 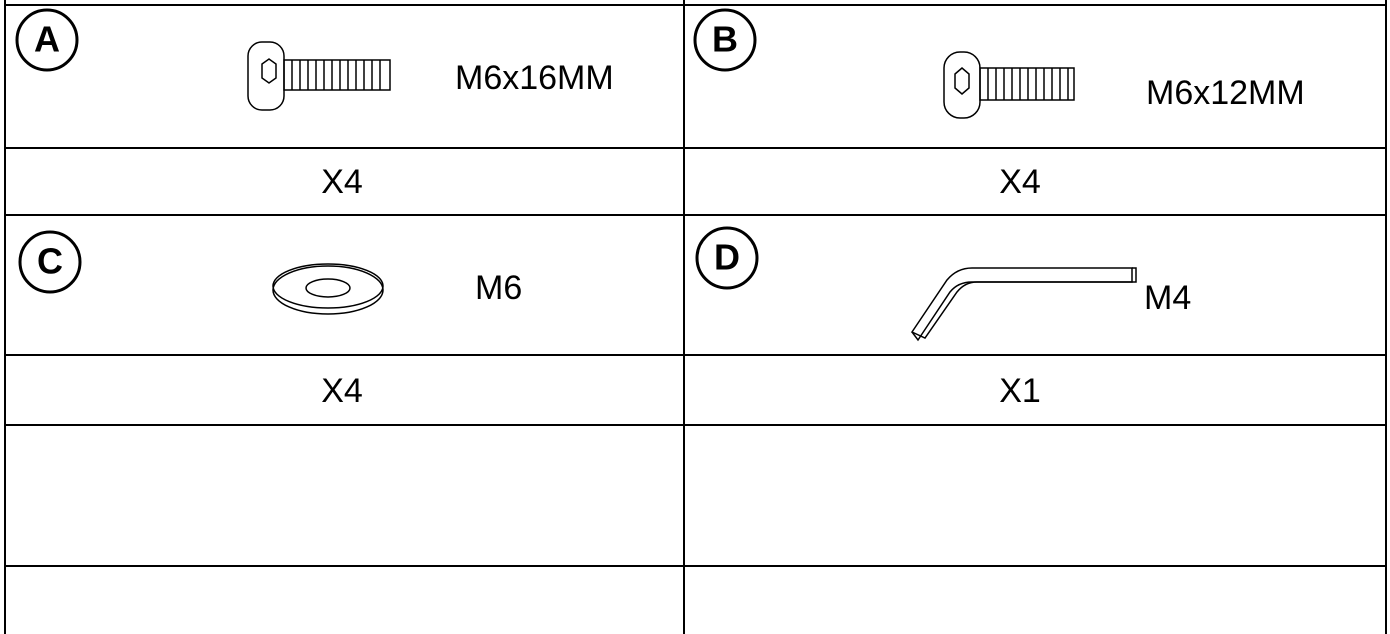 What do you see at coordinates (328, 289) in the screenshot?
I see `washer-icon` at bounding box center [328, 289].